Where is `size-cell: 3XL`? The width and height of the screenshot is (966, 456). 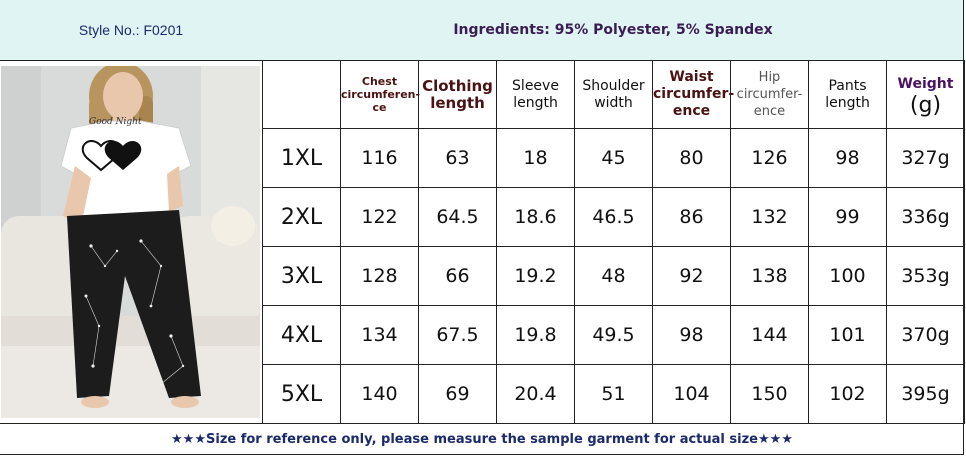
size-cell: 3XL is located at coordinates (301, 276).